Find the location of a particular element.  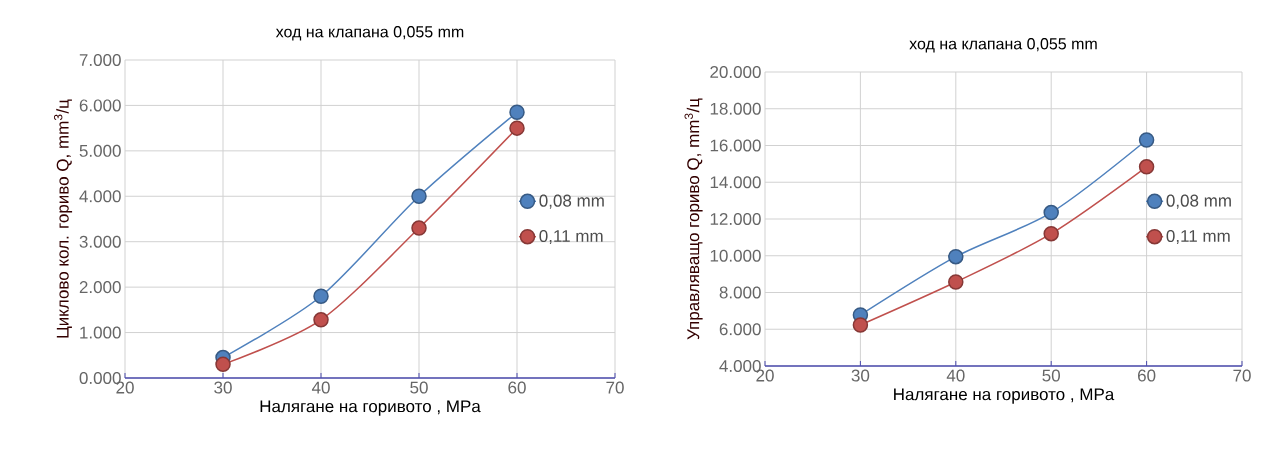

y-tick-label: 1.000 is located at coordinates (100, 332).